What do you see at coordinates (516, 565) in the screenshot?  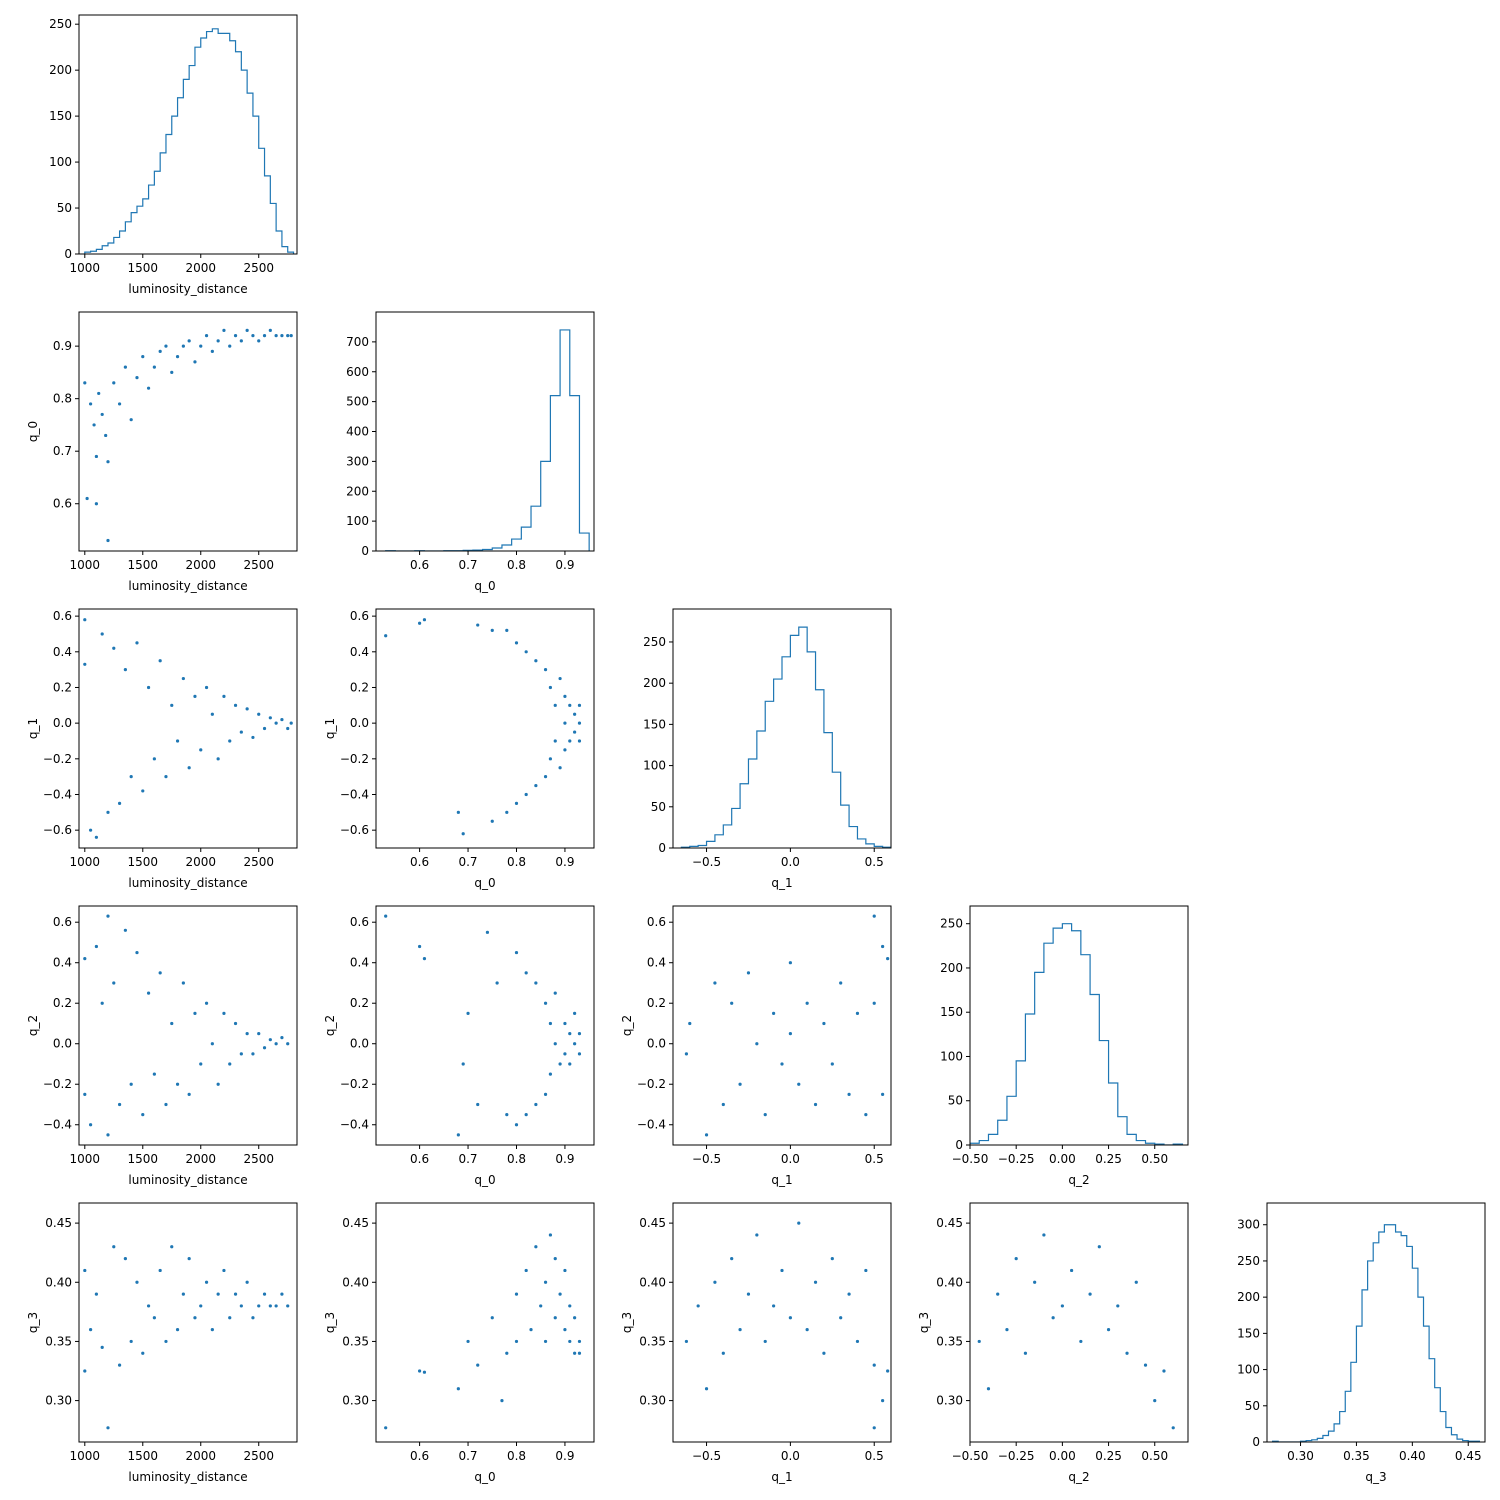 I see `x-tick-label: 0.8` at bounding box center [516, 565].